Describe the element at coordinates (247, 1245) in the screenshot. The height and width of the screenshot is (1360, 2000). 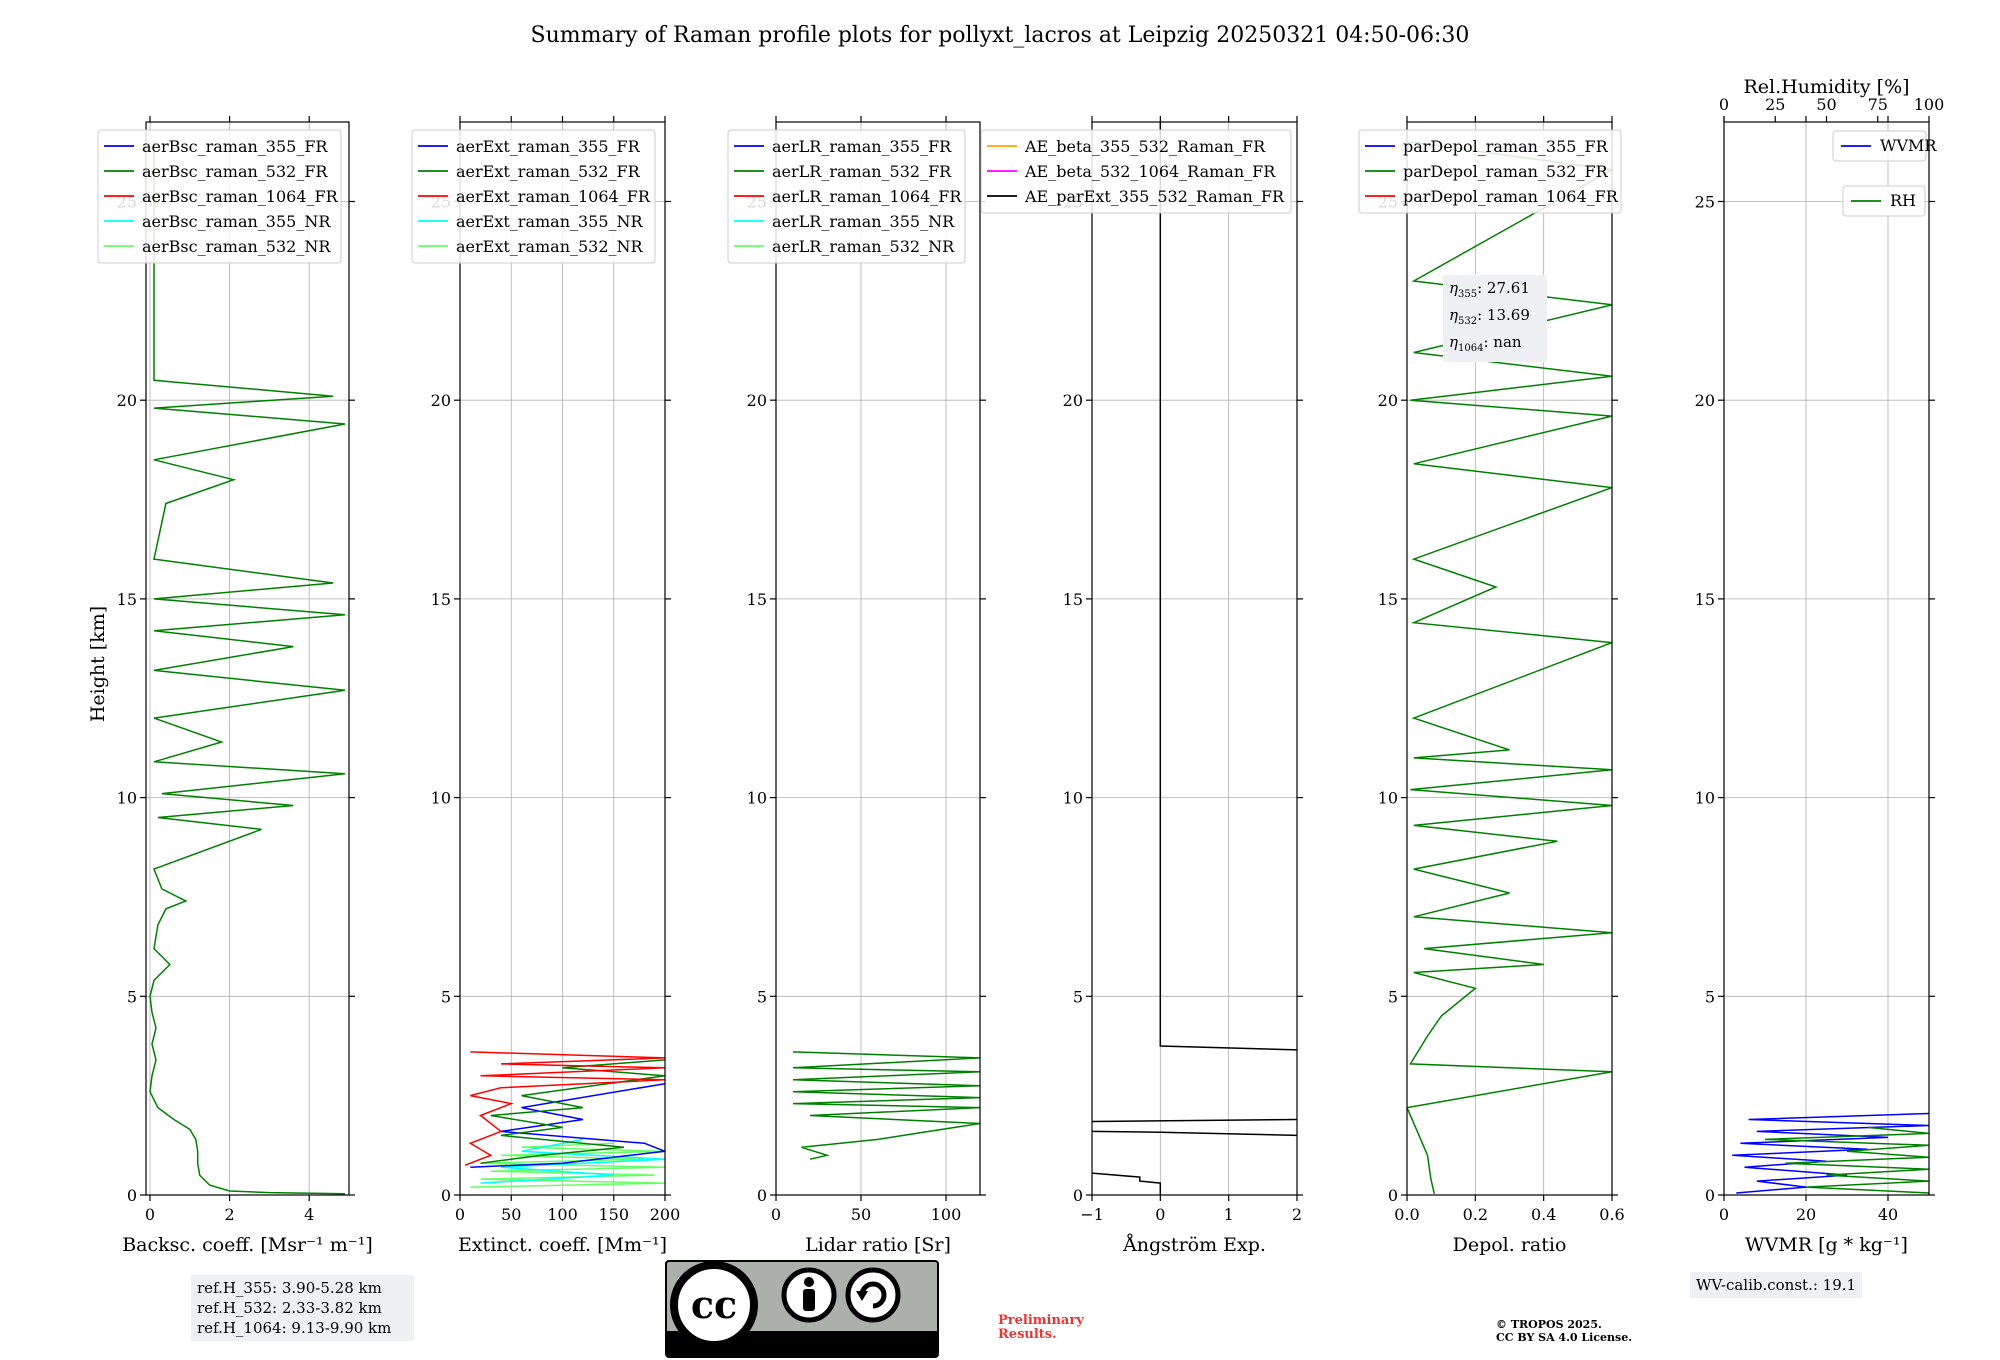
I see `x-axis-label: Backsc. coeff. [Msr⁻¹ m⁻¹]` at that location.